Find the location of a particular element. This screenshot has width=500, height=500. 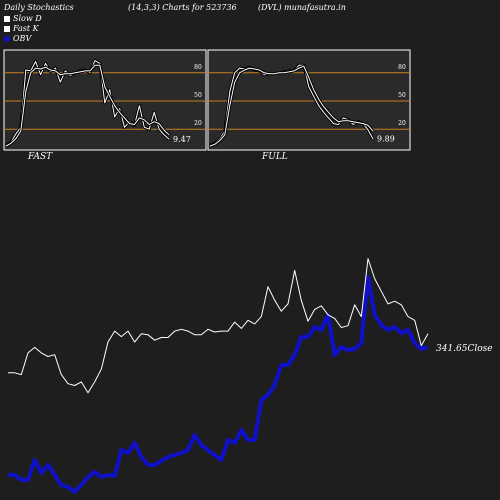

full-panel-frame is located at coordinates (309, 100).